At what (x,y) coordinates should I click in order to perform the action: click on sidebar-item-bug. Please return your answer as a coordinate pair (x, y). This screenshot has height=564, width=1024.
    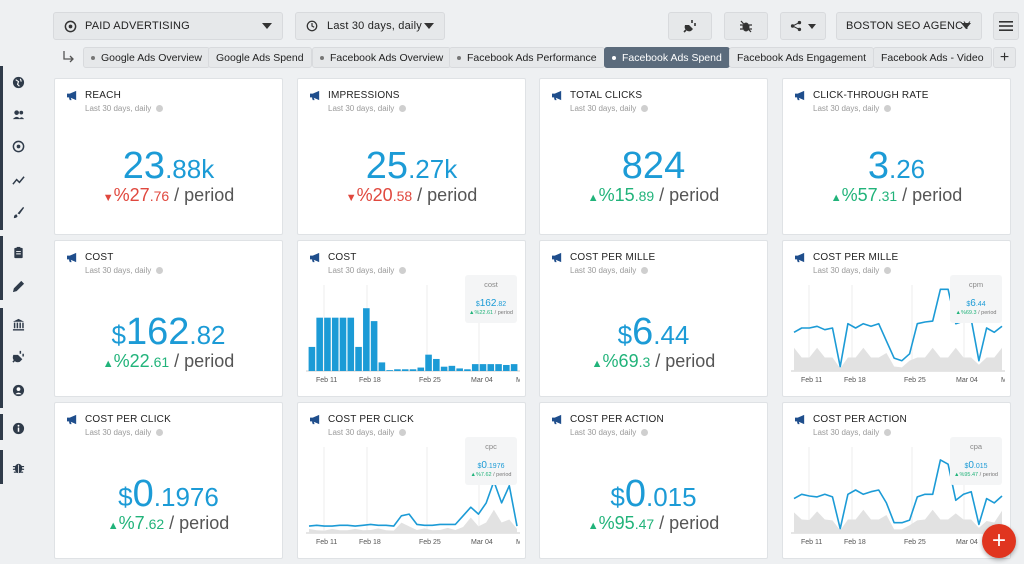
    Looking at the image, I should click on (18, 467).